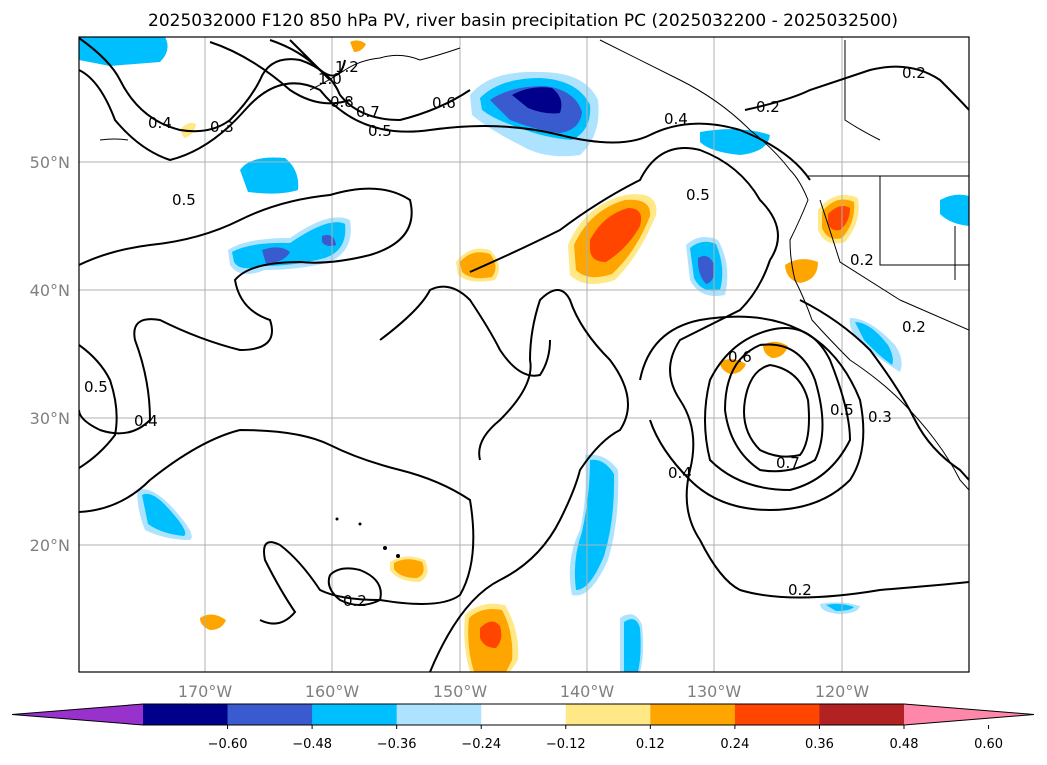 The width and height of the screenshot is (1047, 765). Describe the element at coordinates (650, 744) in the screenshot. I see `colorbar-tick-label: 0.12` at that location.